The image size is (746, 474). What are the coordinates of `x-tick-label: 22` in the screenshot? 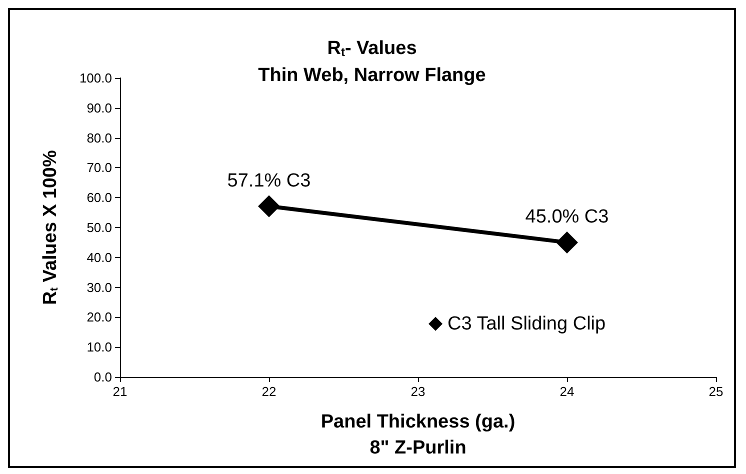 It's located at (269, 391).